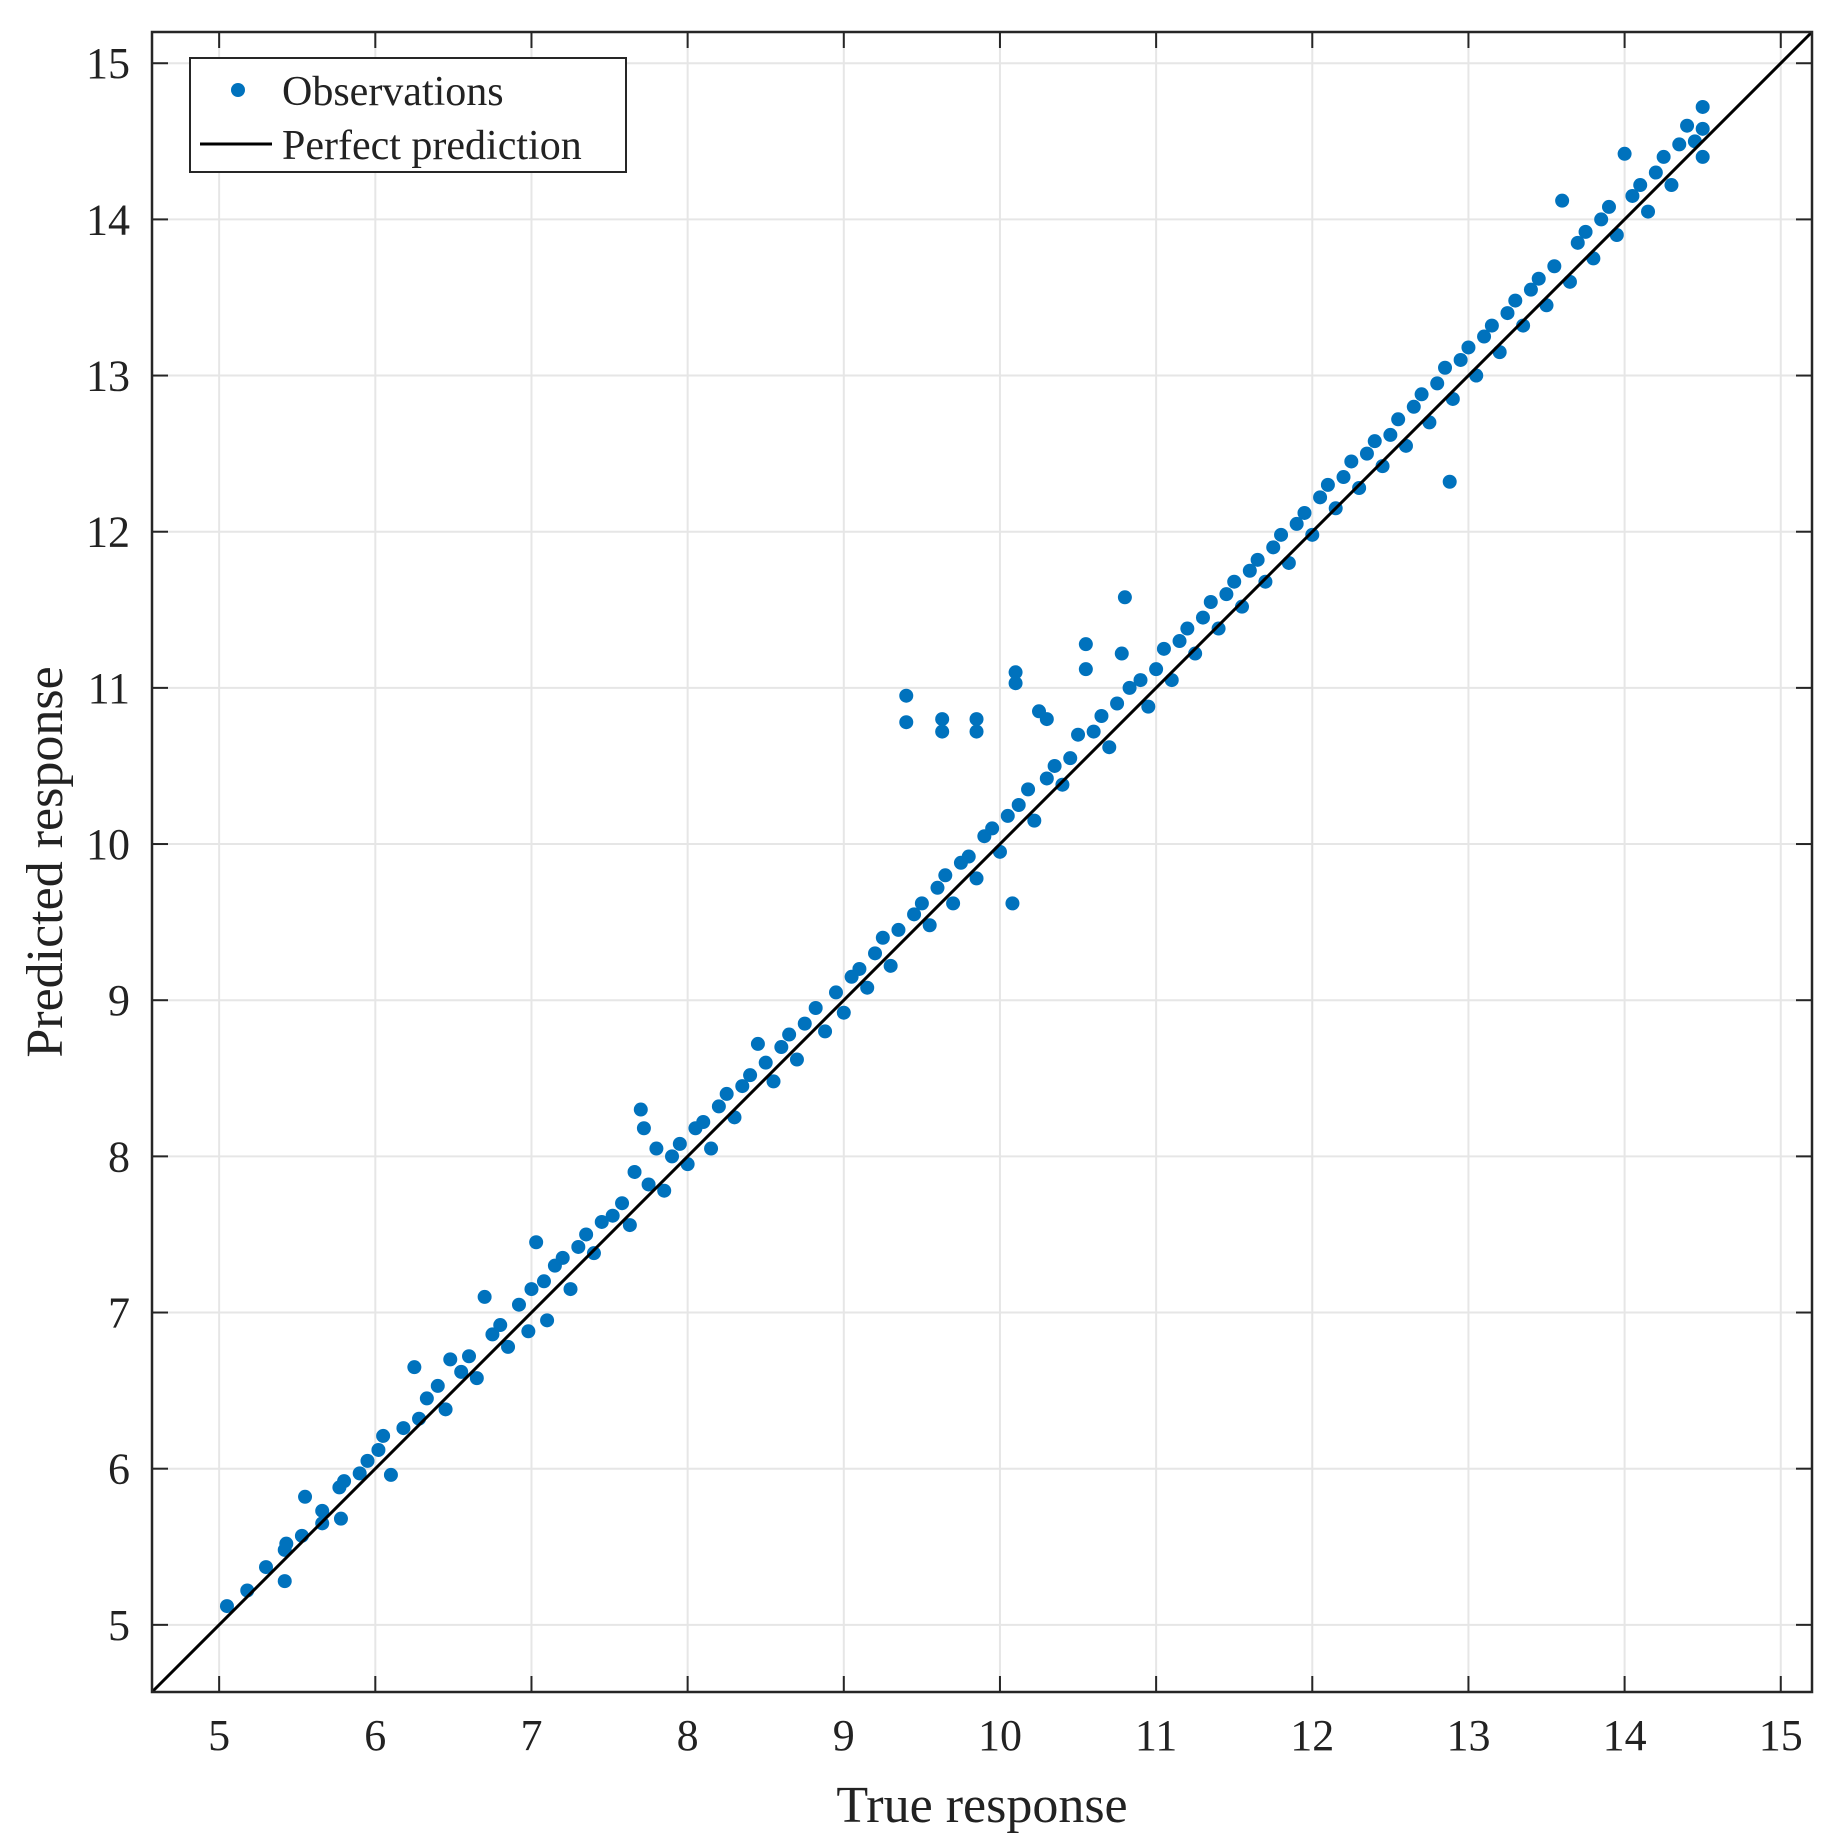 This screenshot has width=1828, height=1846. Describe the element at coordinates (108, 532) in the screenshot. I see `y-tick-label: 12` at that location.